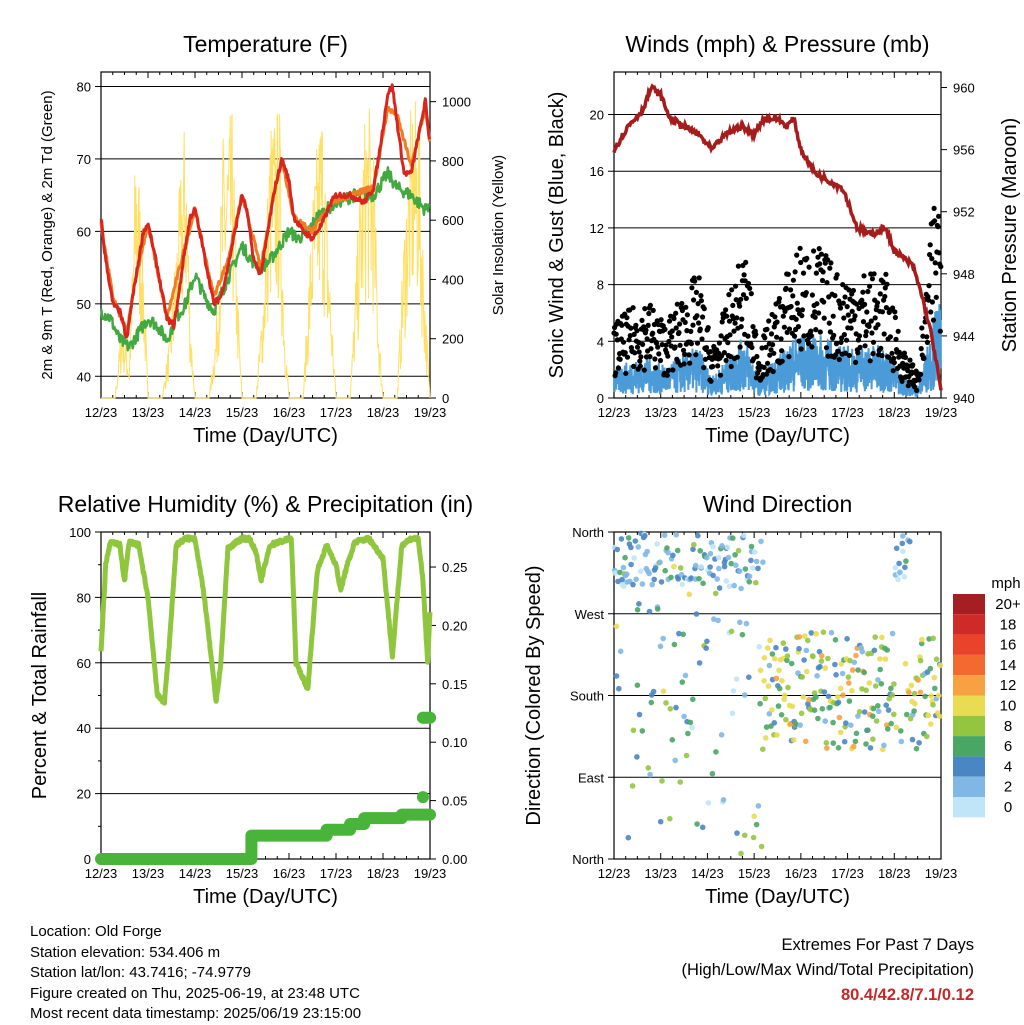 This screenshot has height=1025, width=1024. What do you see at coordinates (336, 412) in the screenshot?
I see `x-tick-label: 17/23` at bounding box center [336, 412].